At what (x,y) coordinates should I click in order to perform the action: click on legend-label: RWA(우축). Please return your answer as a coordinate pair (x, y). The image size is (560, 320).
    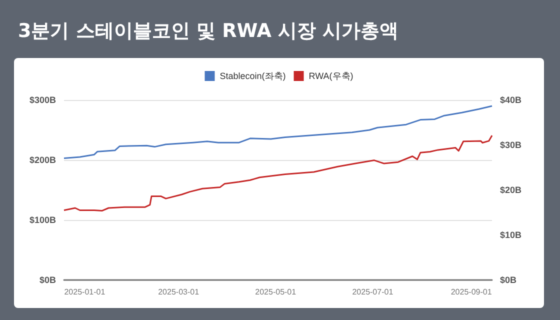
    Looking at the image, I should click on (331, 76).